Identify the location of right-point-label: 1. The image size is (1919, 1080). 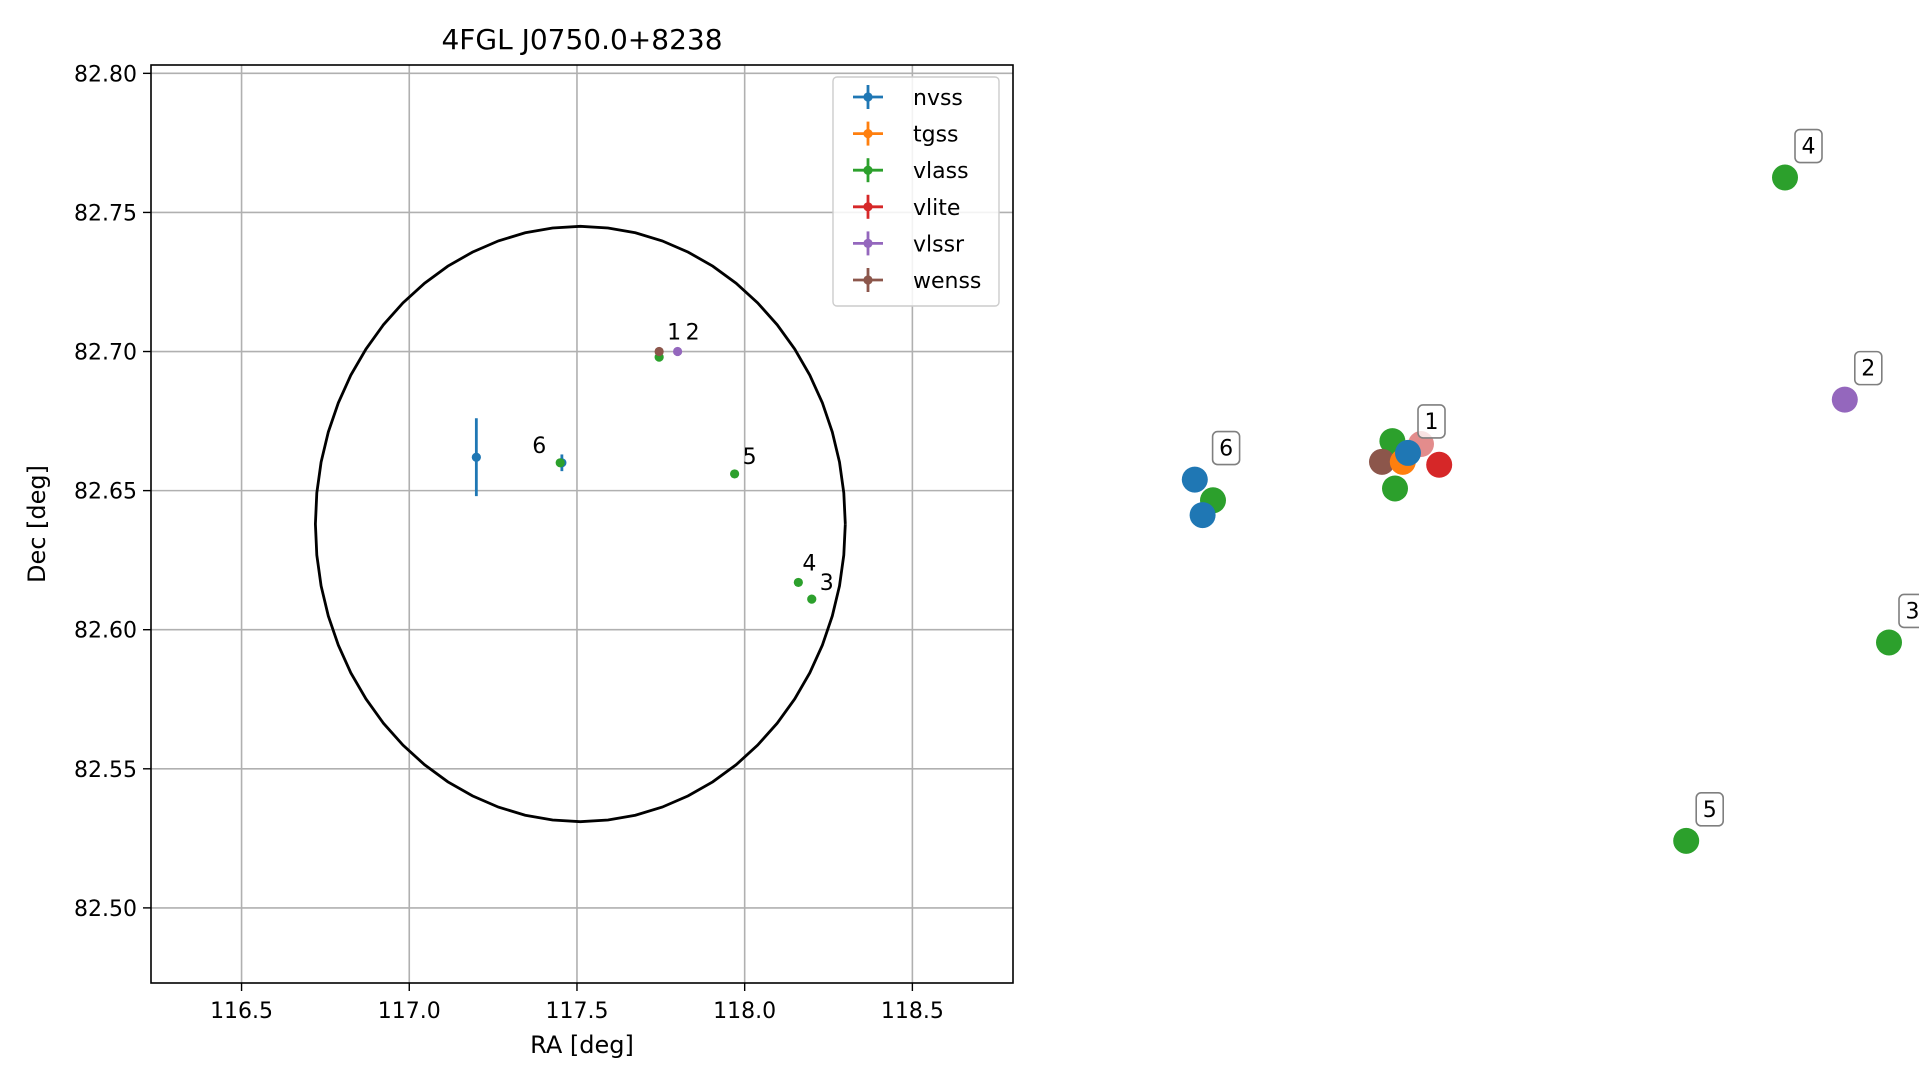
(1432, 422).